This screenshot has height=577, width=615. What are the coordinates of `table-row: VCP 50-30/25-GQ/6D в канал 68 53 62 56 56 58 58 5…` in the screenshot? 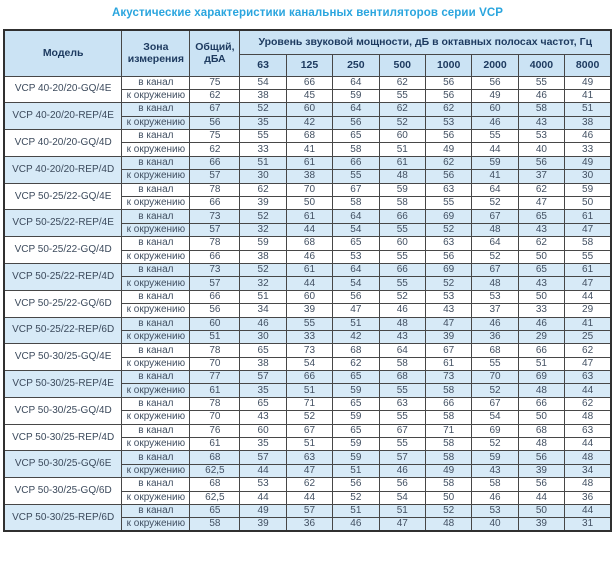 It's located at (307, 491).